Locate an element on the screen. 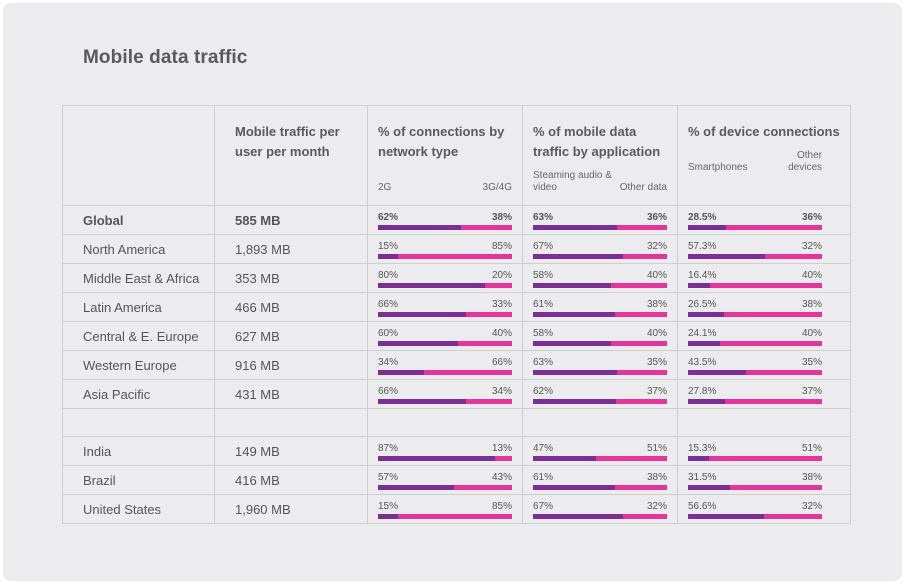 This screenshot has width=906, height=586. network-value-a: 34% is located at coordinates (388, 362).